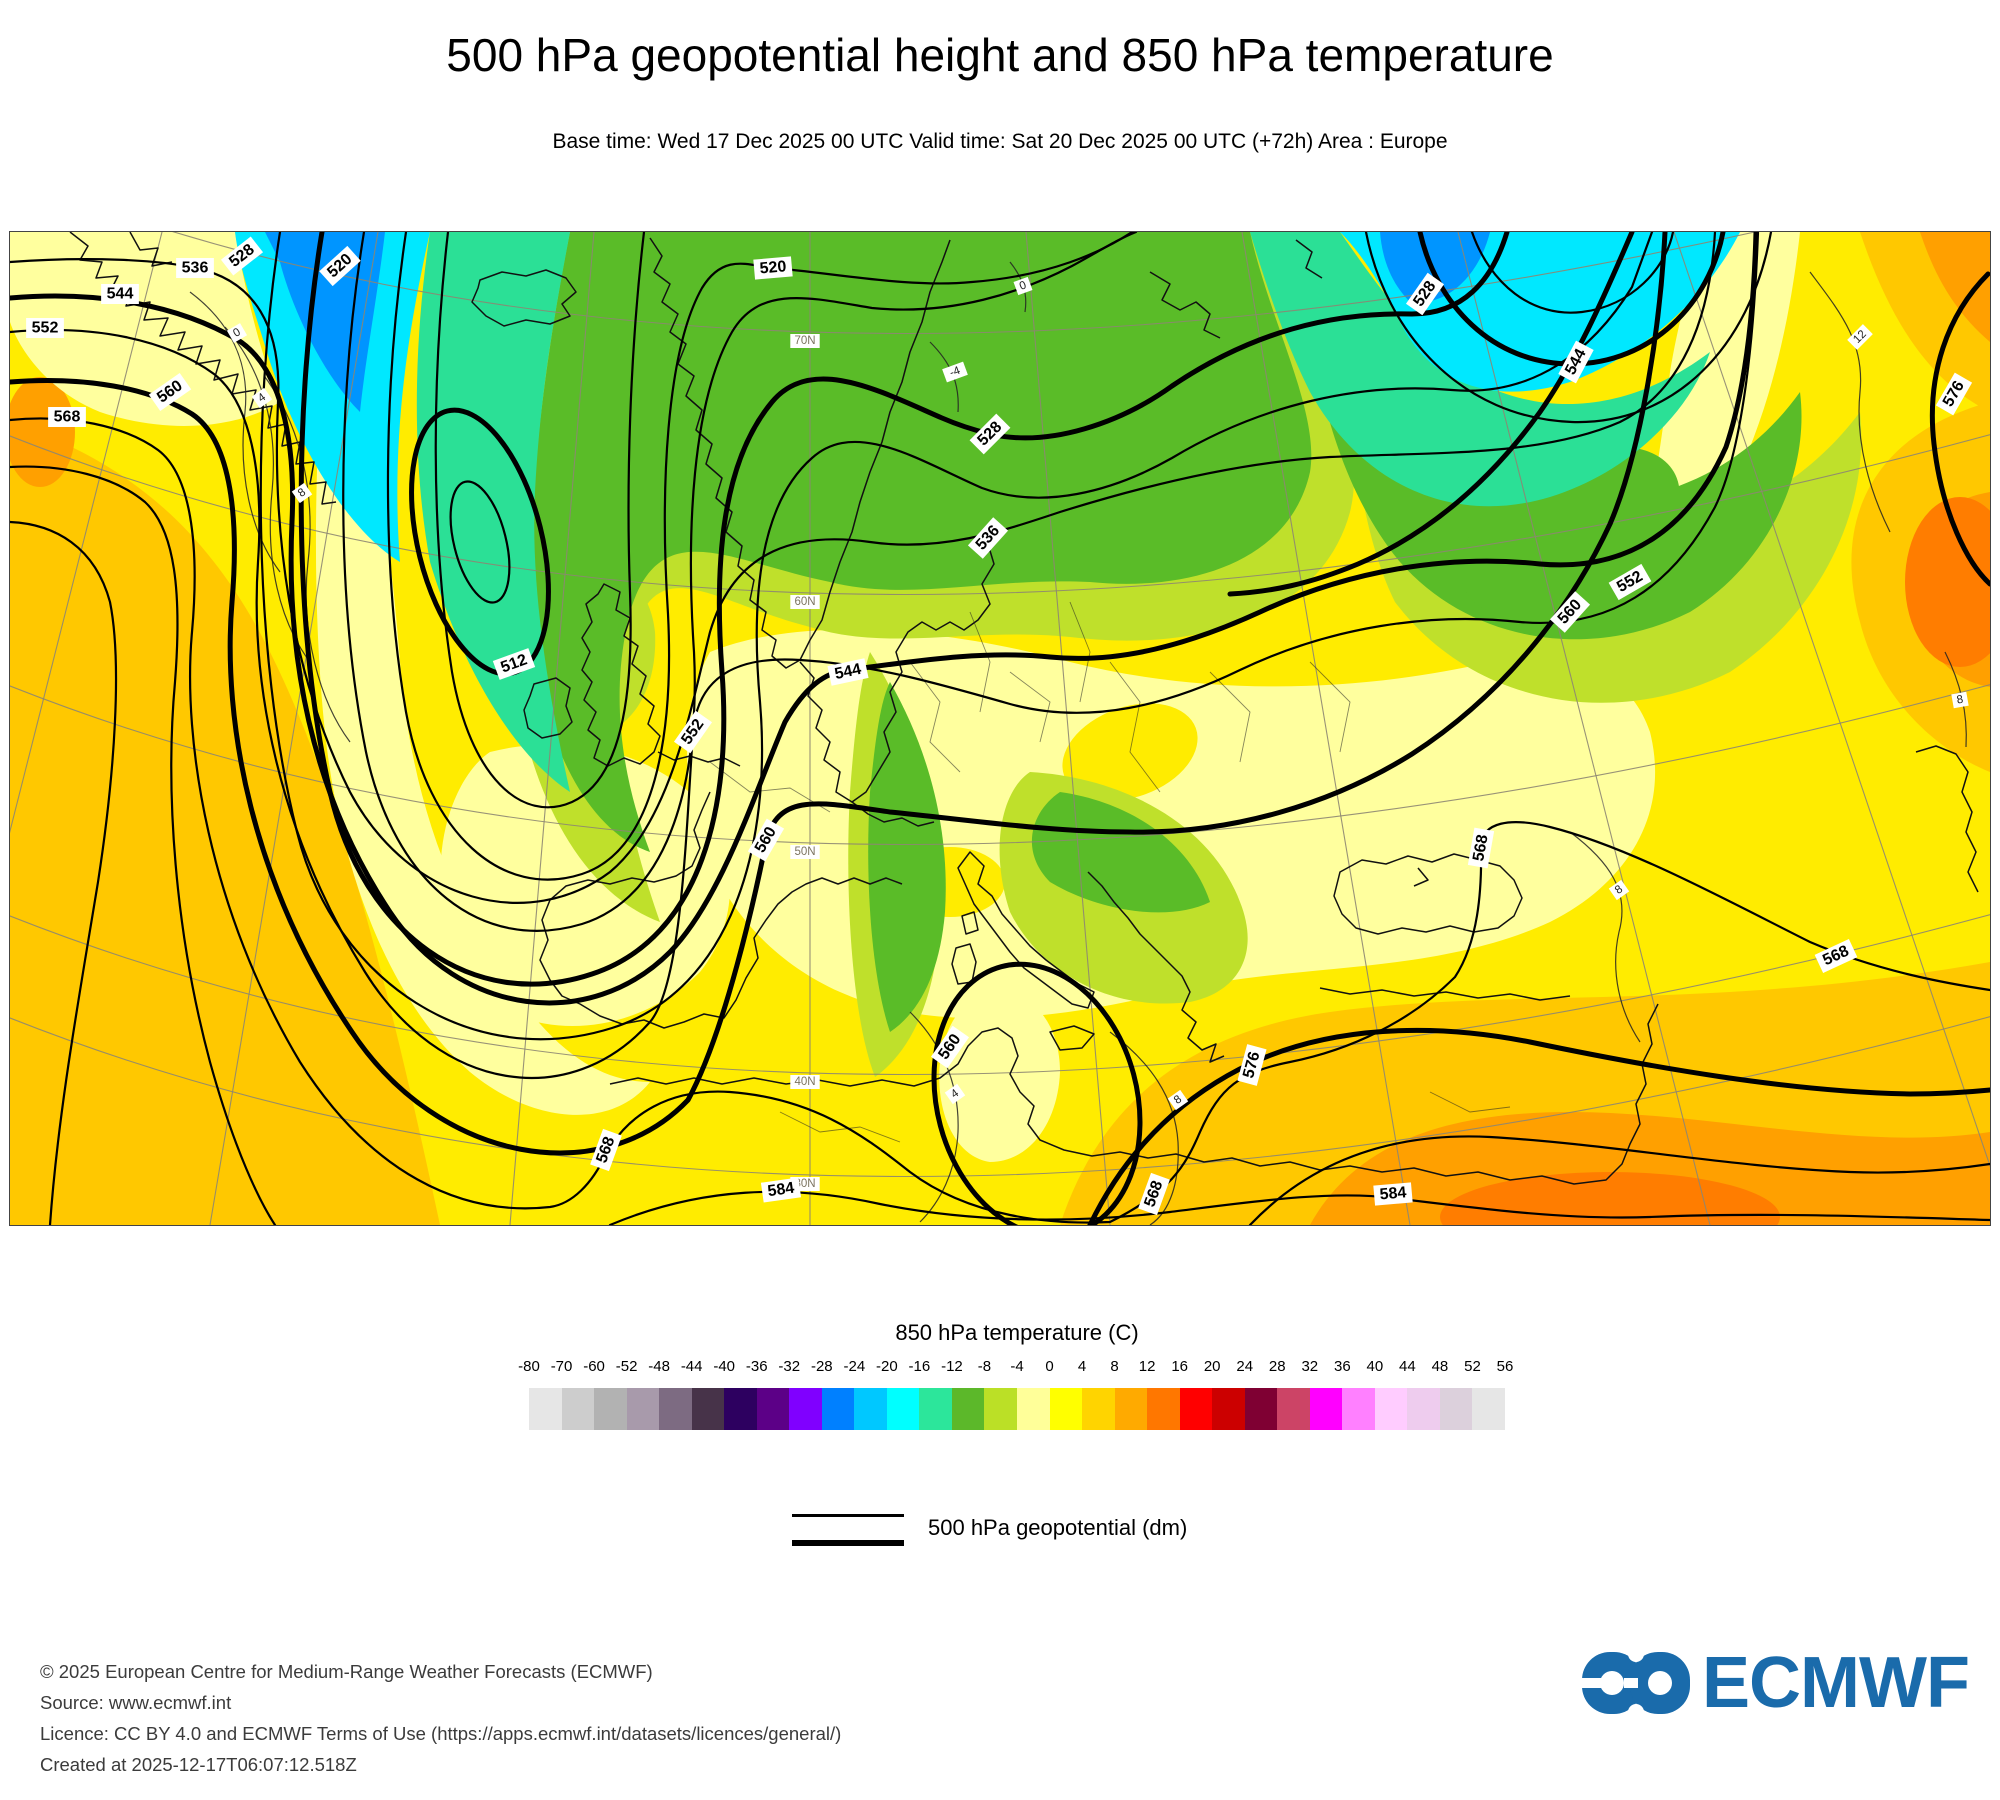 This screenshot has height=1800, width=2000. Describe the element at coordinates (1472, 1366) in the screenshot. I see `colorbar-tick: 52` at that location.